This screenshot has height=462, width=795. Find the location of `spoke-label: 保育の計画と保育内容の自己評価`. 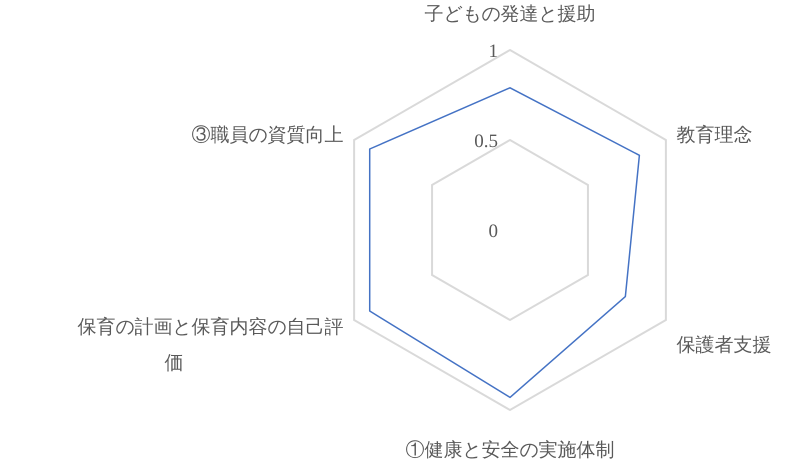

spoke-label: 保育の計画と保育内容の自己評価 is located at coordinates (211, 345).